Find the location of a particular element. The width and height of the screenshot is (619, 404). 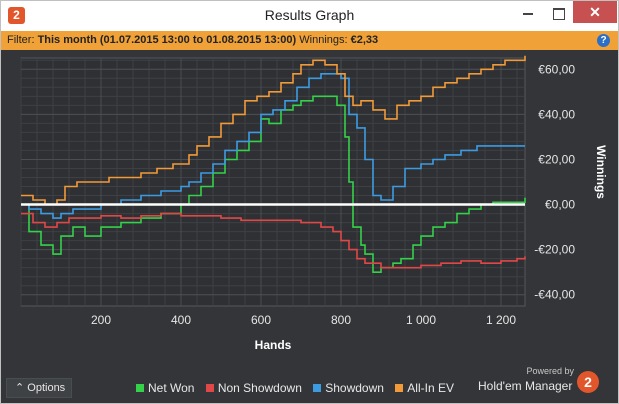

chart-legend: Net Won Non Showdown Showdown All-In EV is located at coordinates (299, 388).